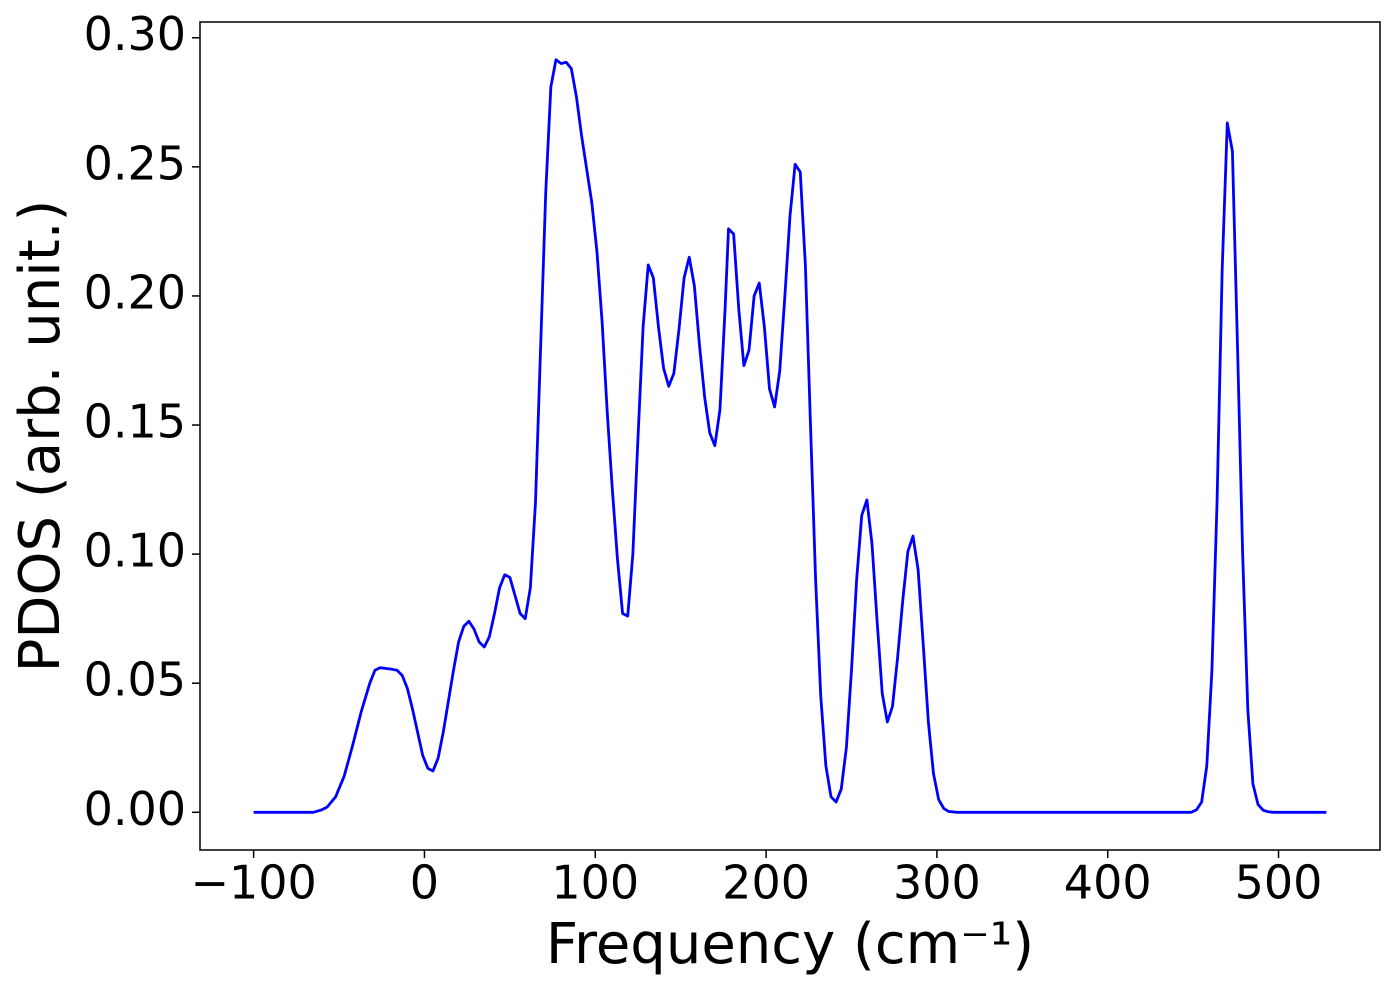 This screenshot has width=1400, height=1000. I want to click on y-tick-label: 0.25, so click(135, 163).